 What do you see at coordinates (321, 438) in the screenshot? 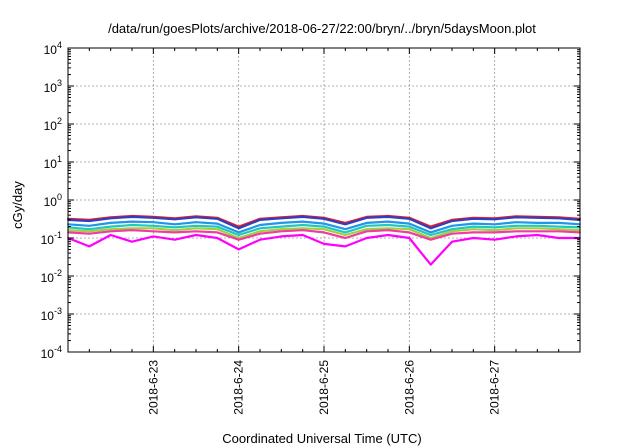
I see `x-axis-title: Coordinated Universal Time (UTC)` at bounding box center [321, 438].